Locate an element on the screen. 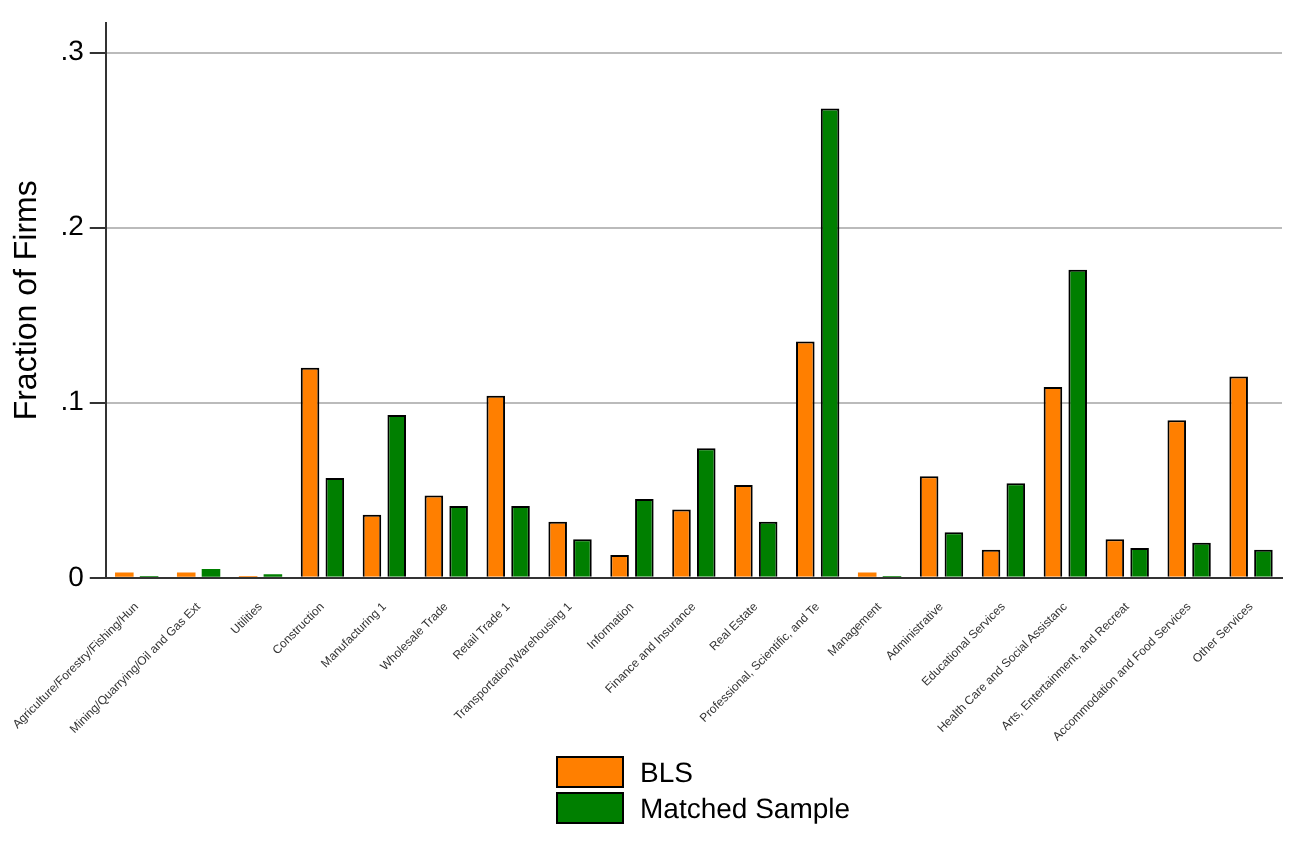  legend-label: BLS is located at coordinates (666, 772).